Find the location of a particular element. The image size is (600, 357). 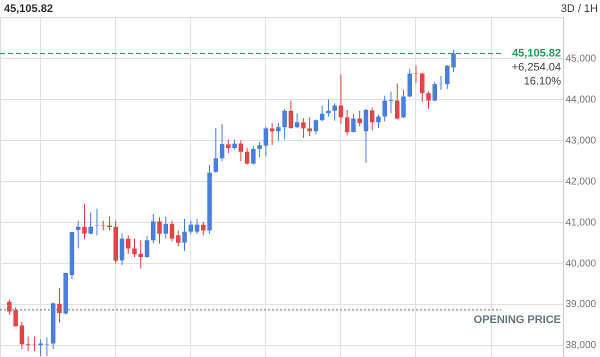

ref-line-label: 45,105.82 is located at coordinates (536, 54).